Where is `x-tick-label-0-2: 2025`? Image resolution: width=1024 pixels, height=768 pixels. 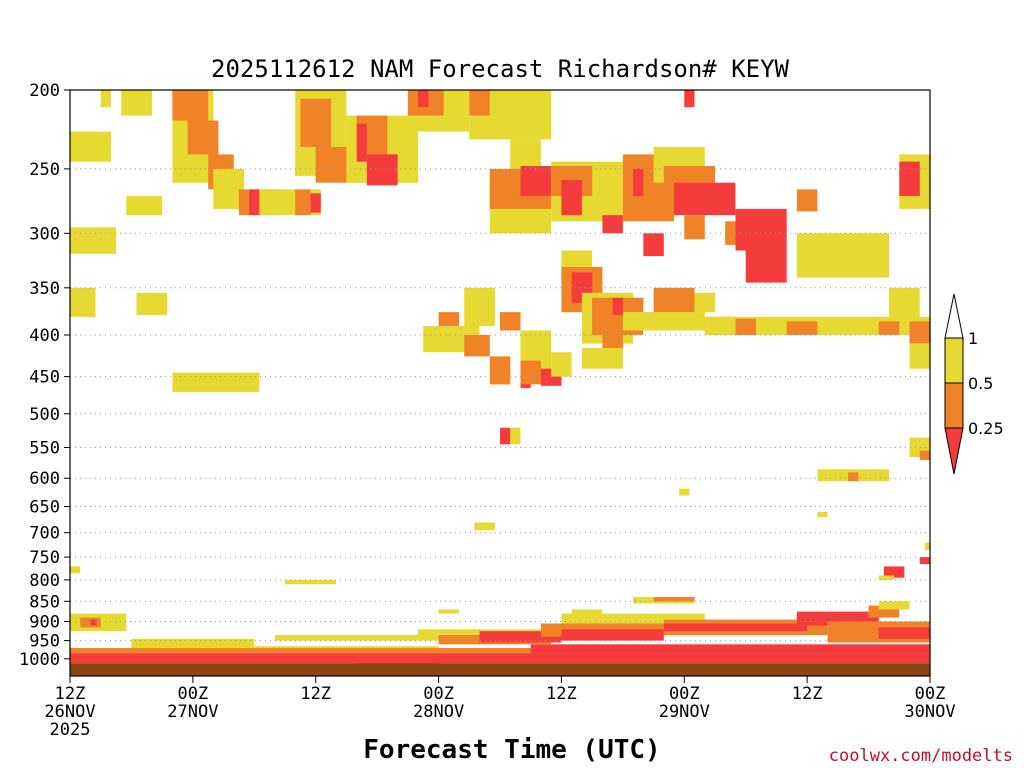
x-tick-label-0-2: 2025 is located at coordinates (70, 730).